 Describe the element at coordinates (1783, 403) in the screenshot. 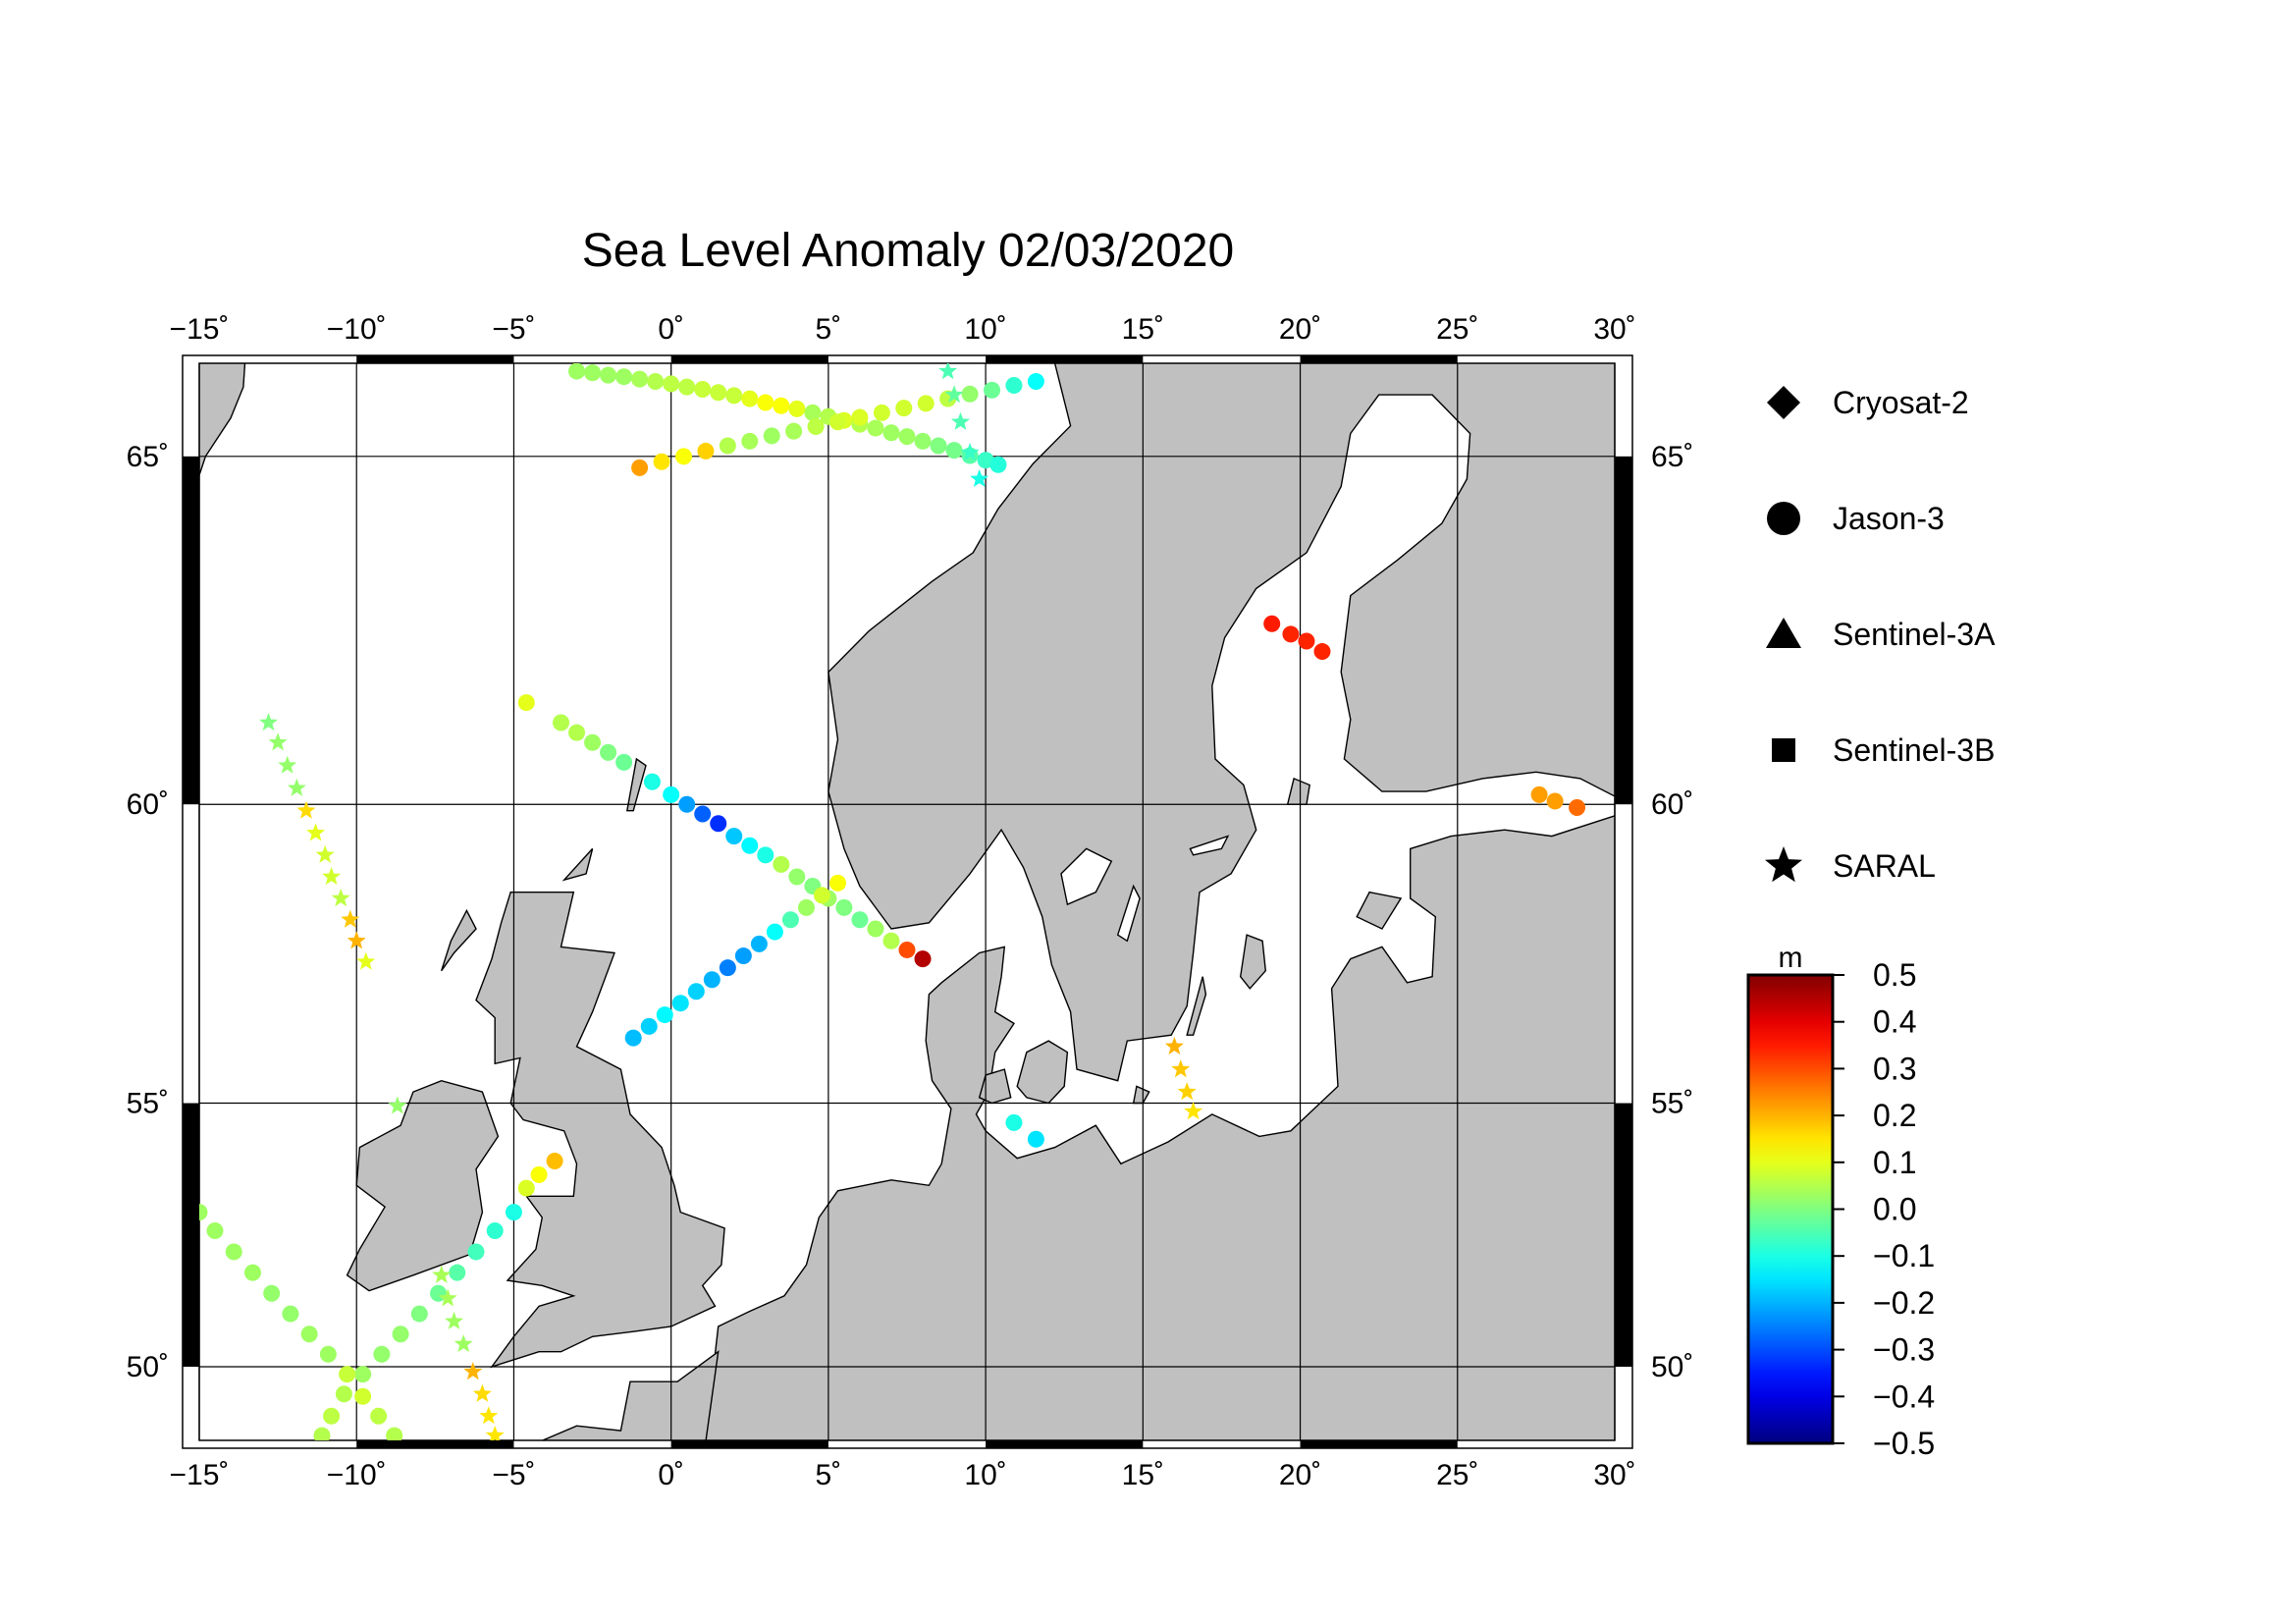

I see `legend-diamond-icon` at that location.